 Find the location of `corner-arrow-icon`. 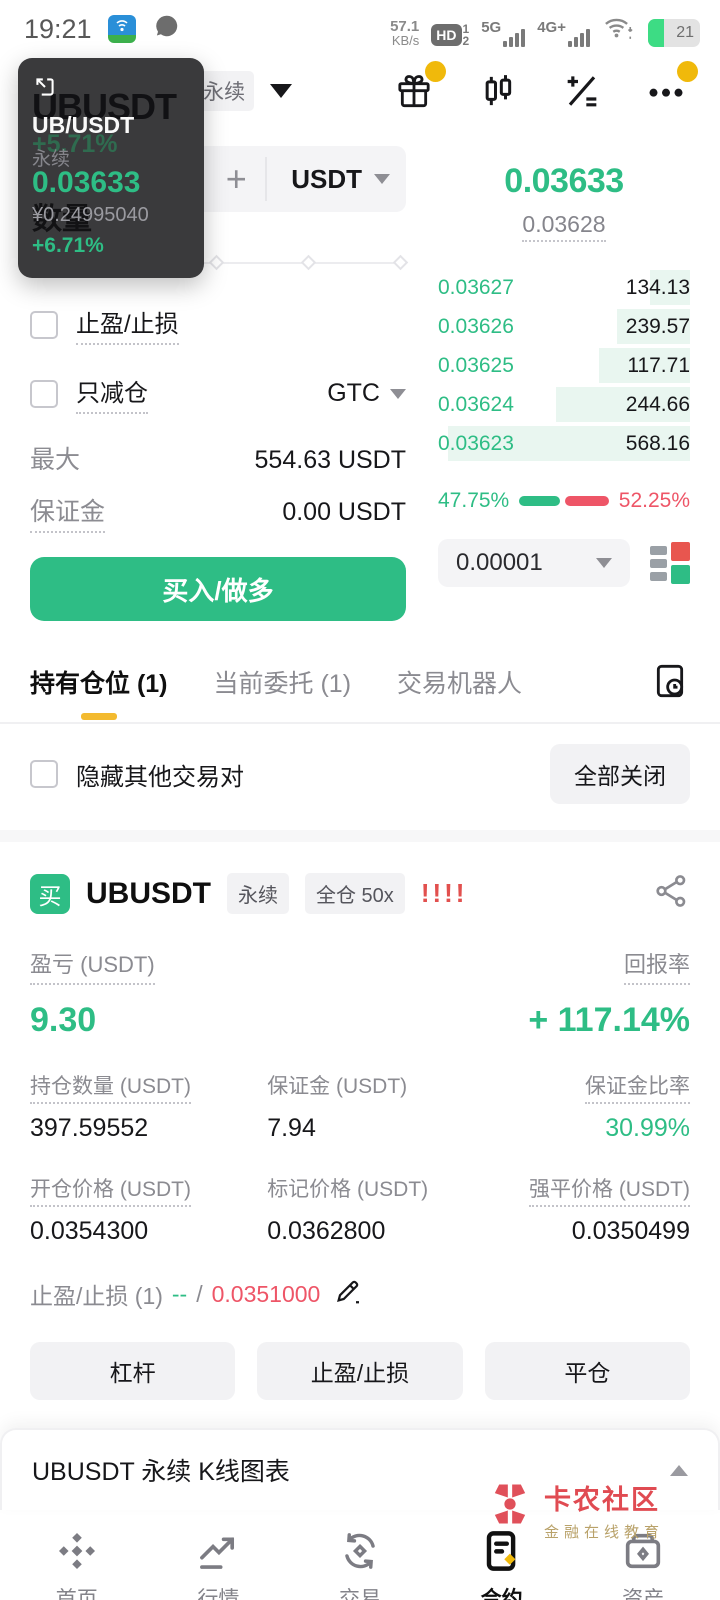

corner-arrow-icon is located at coordinates (45, 89).